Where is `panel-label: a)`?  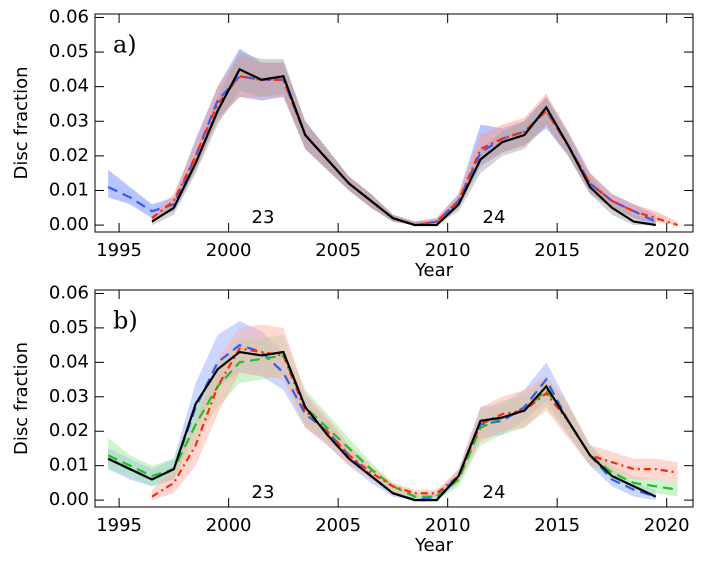
panel-label: a) is located at coordinates (125, 45).